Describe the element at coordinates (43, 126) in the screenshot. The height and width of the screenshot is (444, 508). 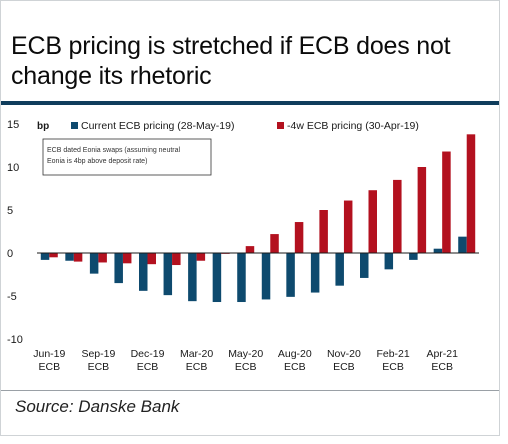
I see `unit-label: bp` at that location.